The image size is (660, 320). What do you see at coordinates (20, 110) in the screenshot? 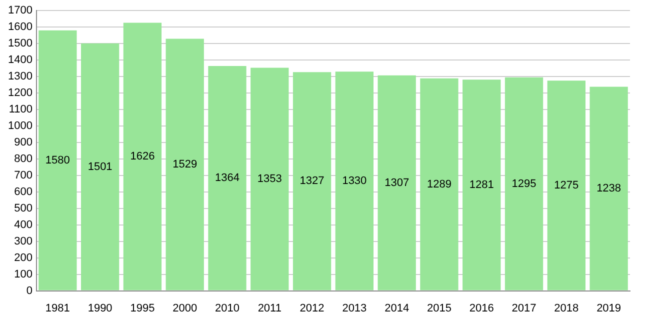
I see `y-tick-label: 1100` at bounding box center [20, 110].